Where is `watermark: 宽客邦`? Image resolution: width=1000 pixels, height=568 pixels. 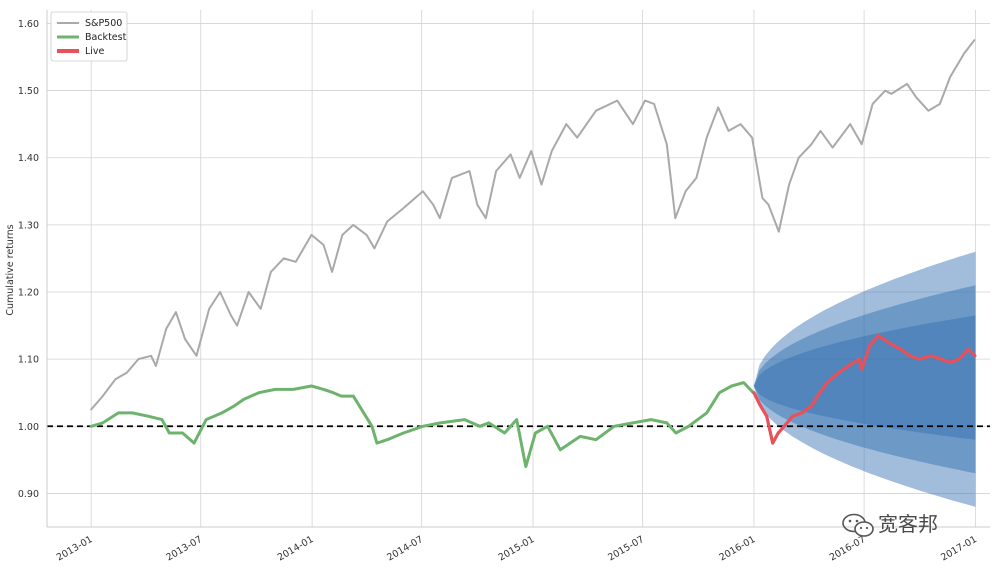 watermark: 宽客邦 is located at coordinates (890, 524).